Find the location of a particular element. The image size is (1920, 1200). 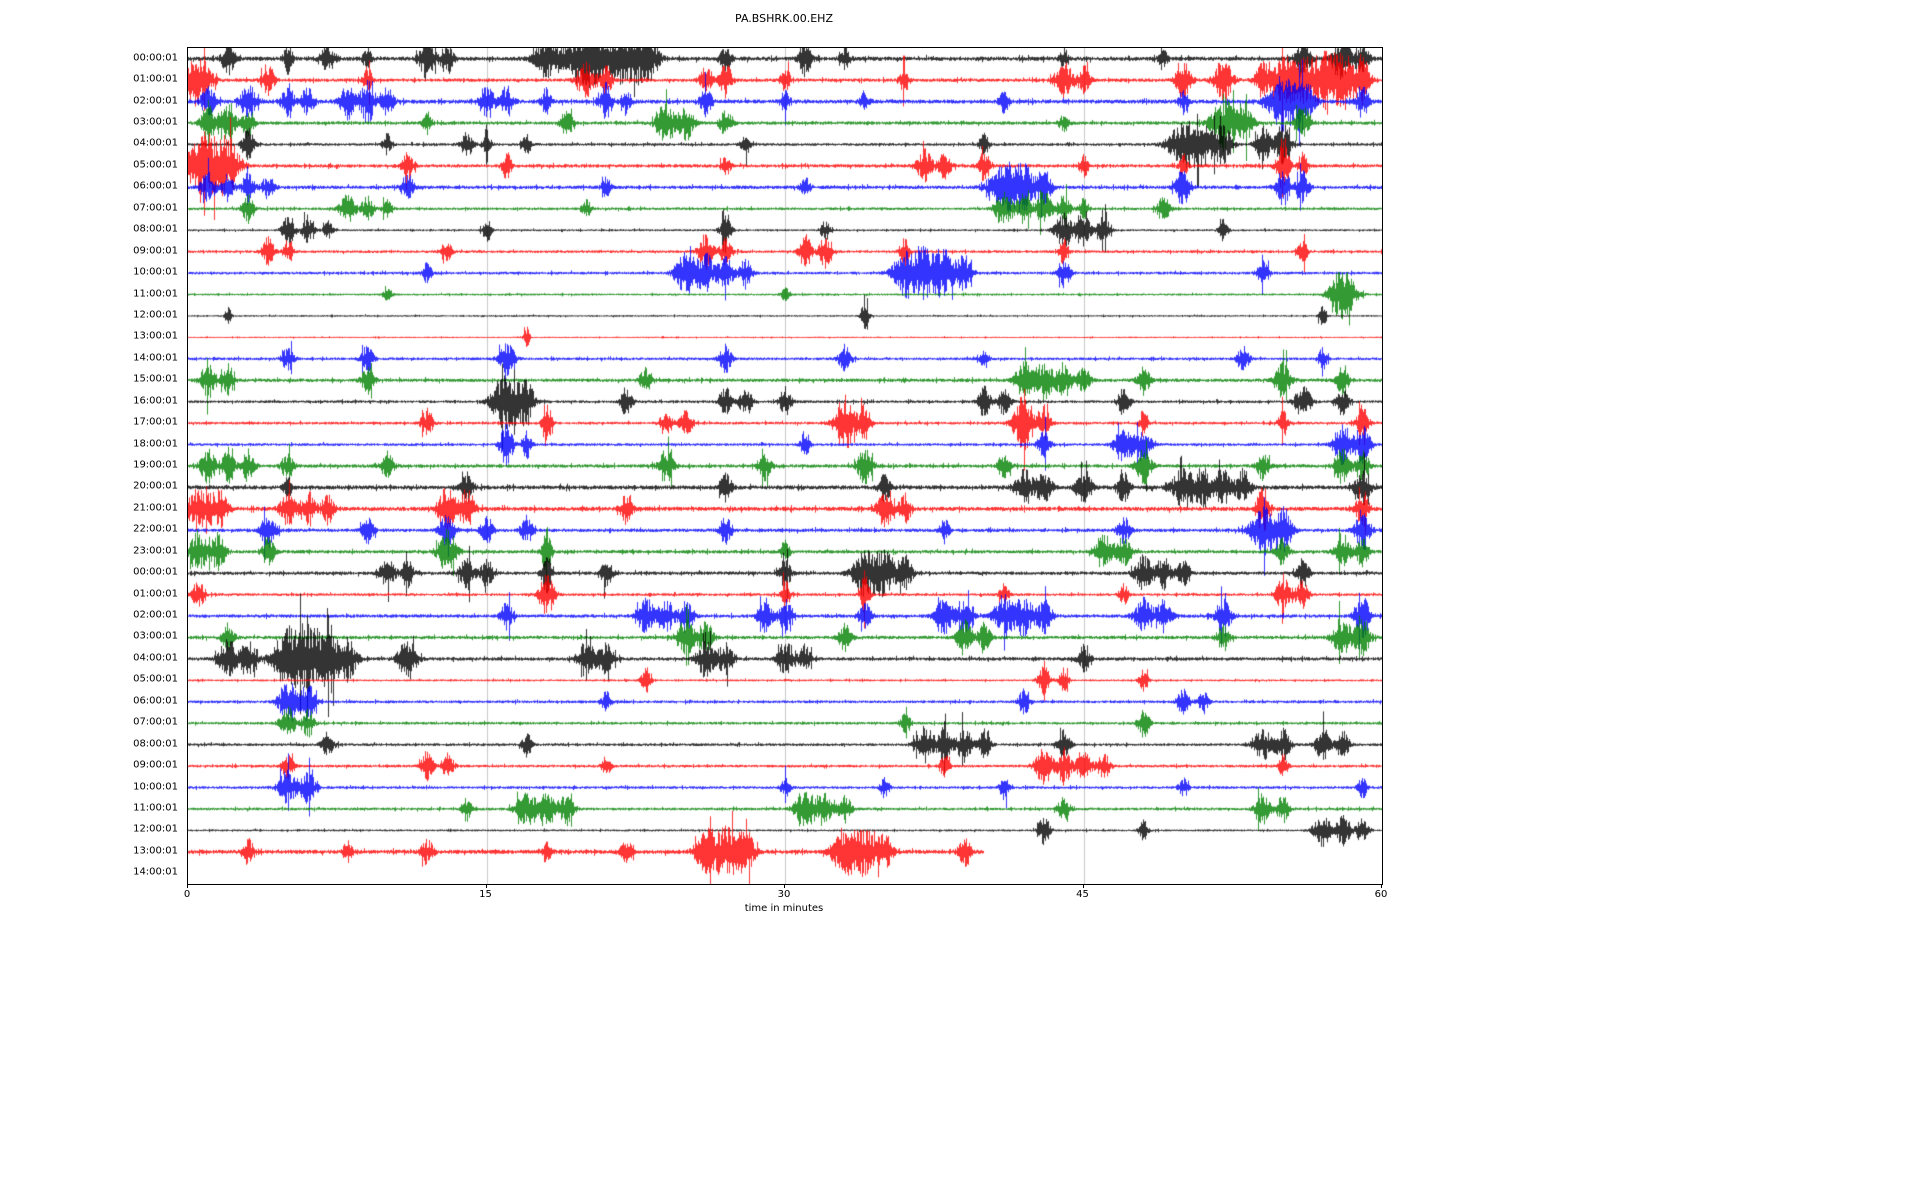

y-tick-label: 16:00:01 is located at coordinates (155, 401).